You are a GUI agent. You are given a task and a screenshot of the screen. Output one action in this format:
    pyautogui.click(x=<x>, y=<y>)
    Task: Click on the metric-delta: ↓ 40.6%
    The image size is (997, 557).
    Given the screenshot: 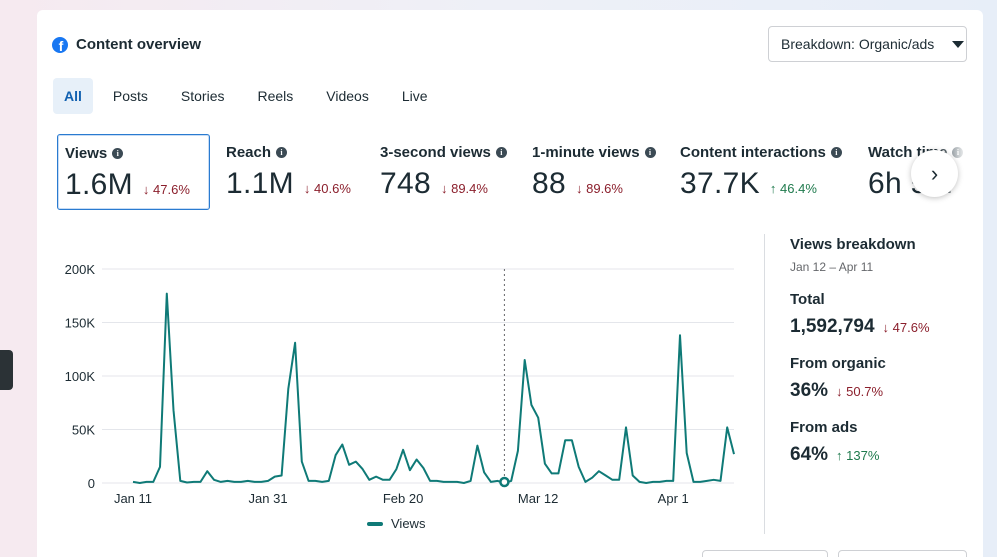 What is the action you would take?
    pyautogui.click(x=327, y=188)
    